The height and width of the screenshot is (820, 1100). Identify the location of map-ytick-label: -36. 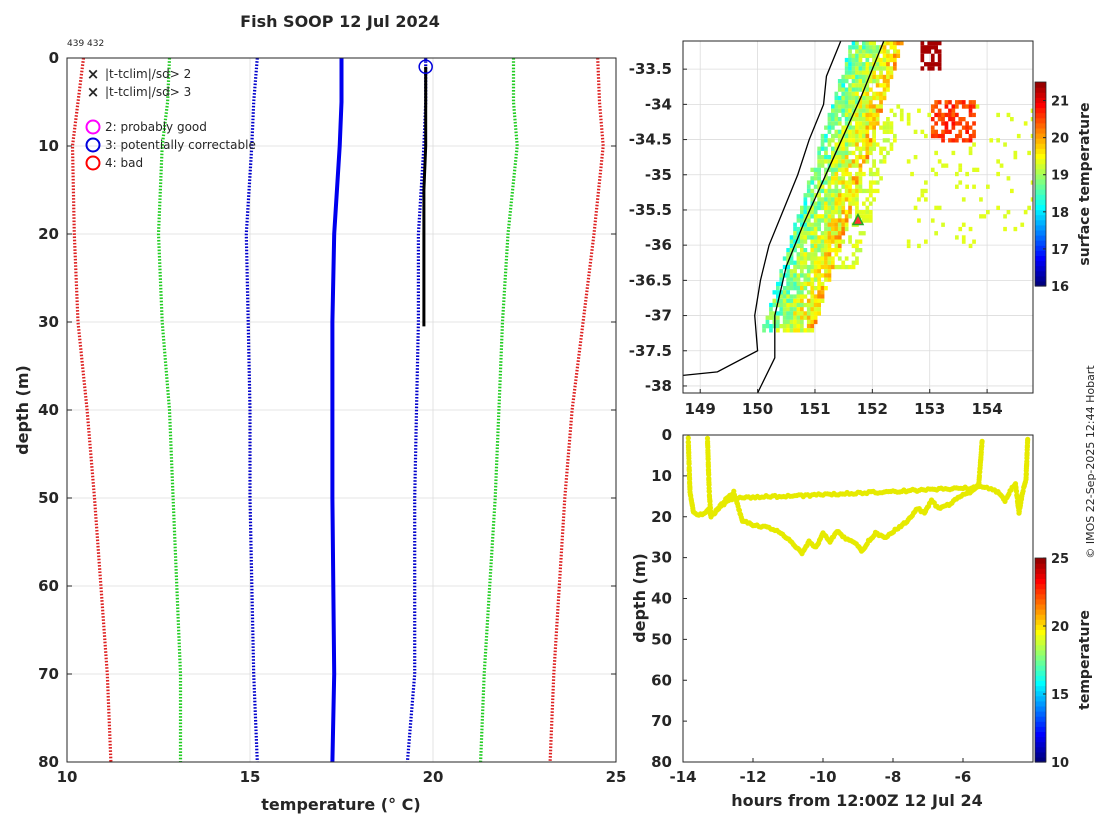
(658, 245).